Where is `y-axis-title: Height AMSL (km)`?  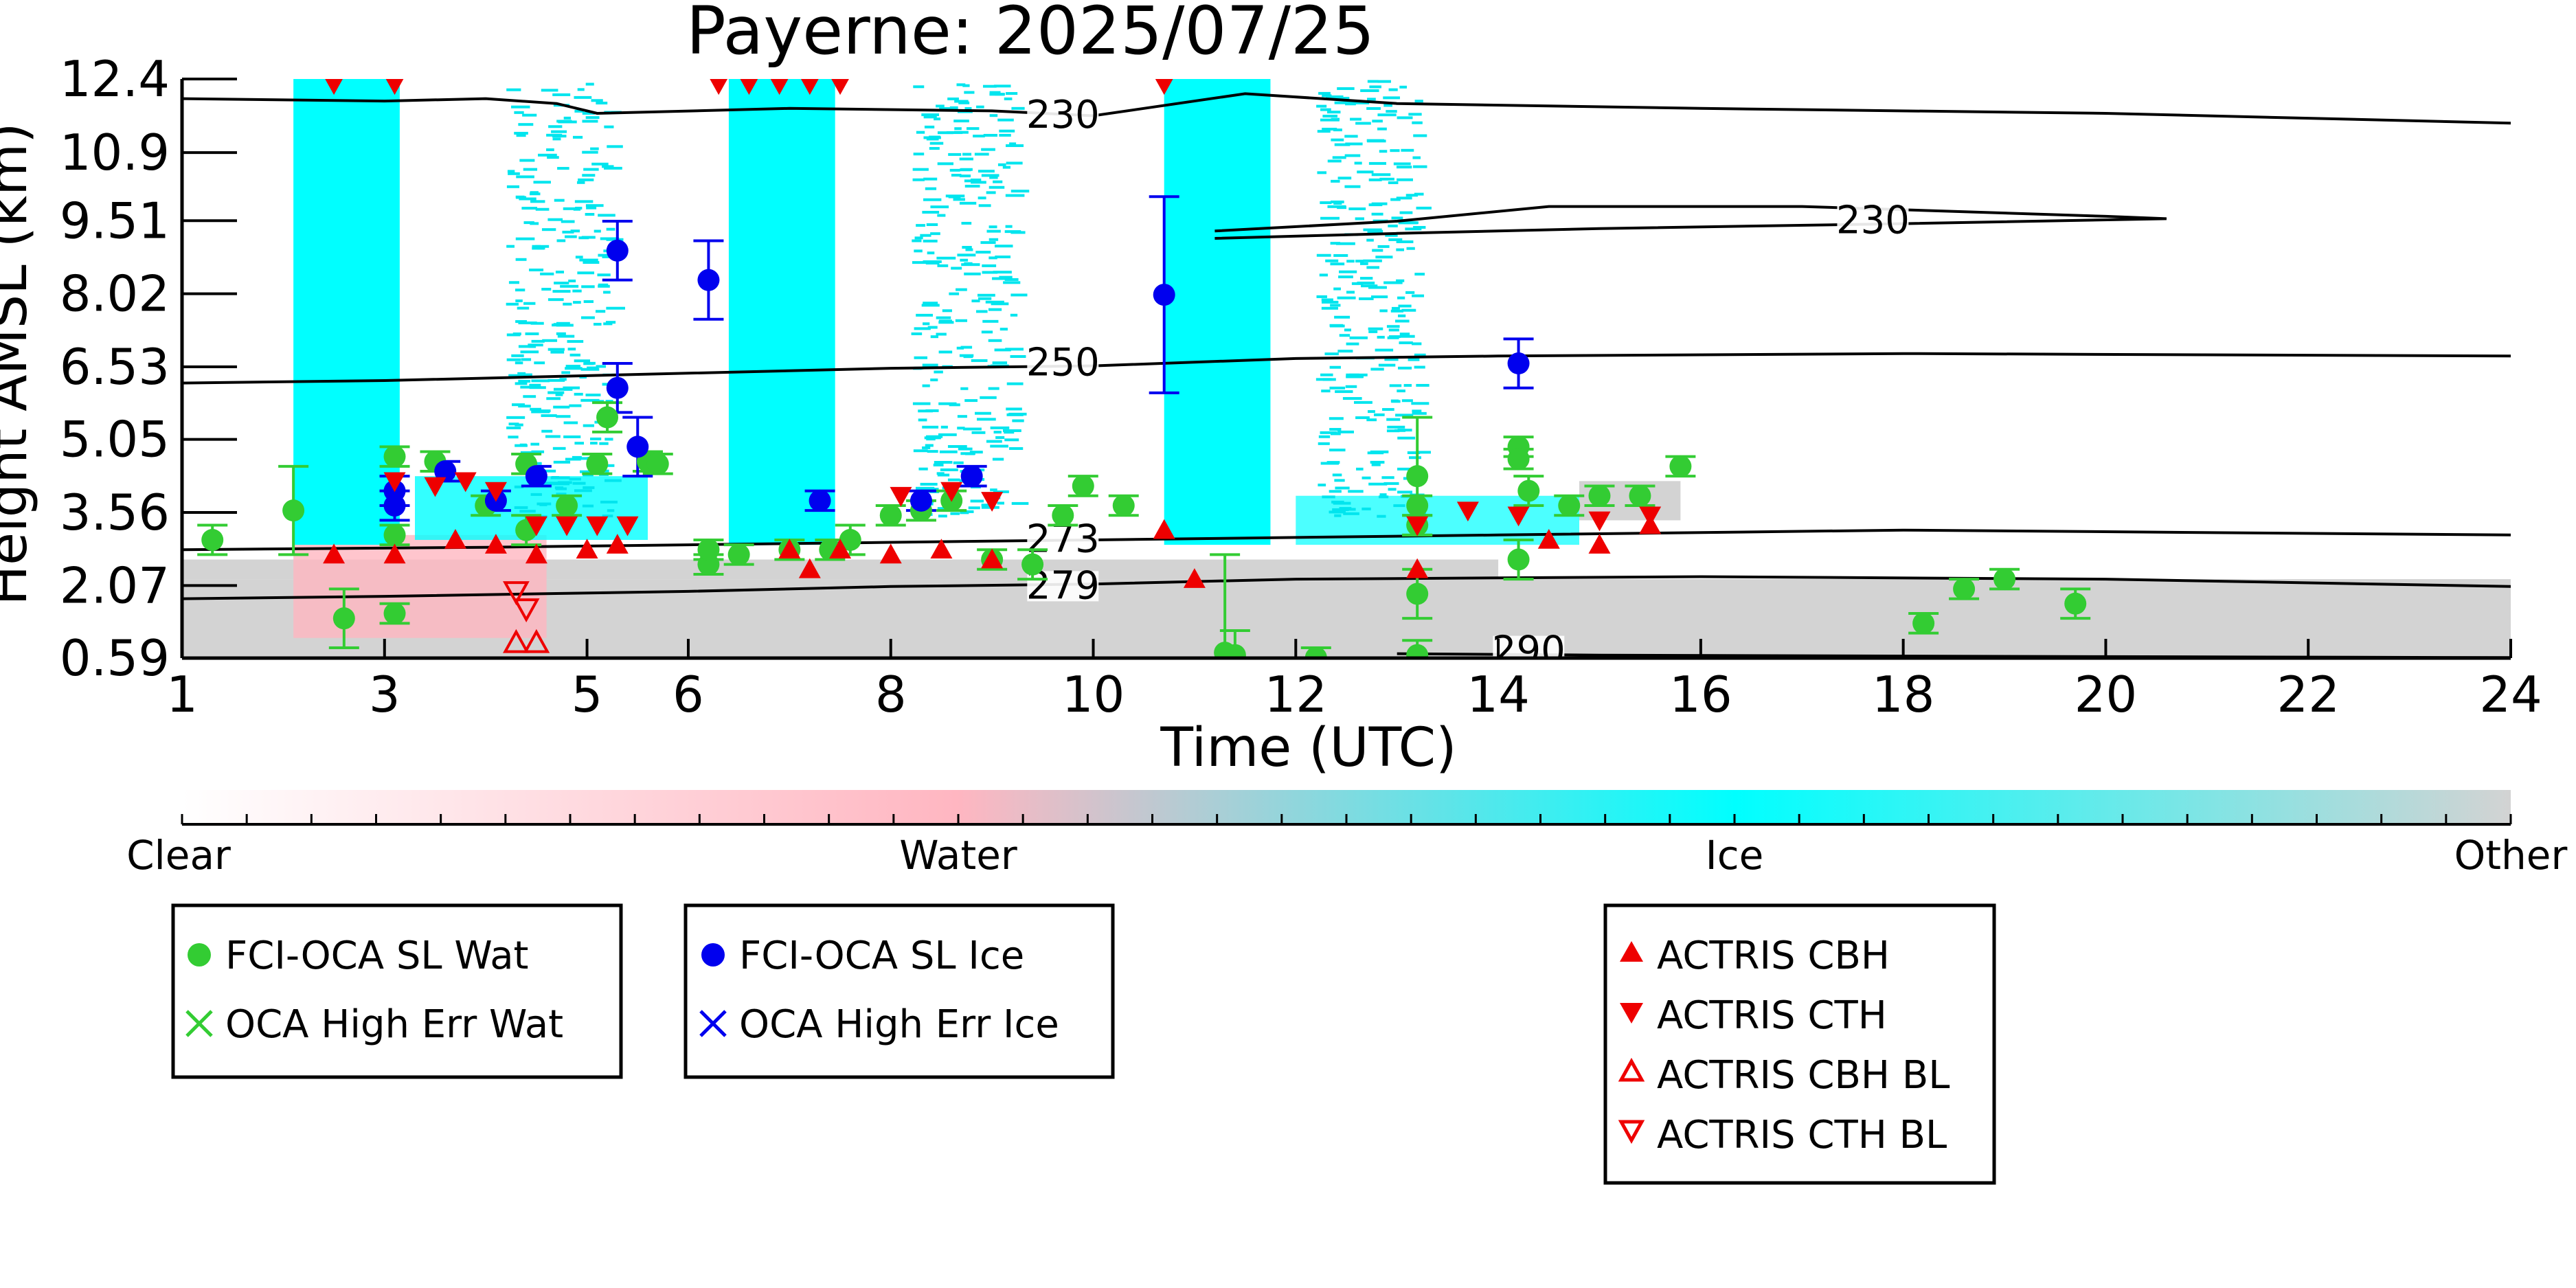
y-axis-title: Height AMSL (km) is located at coordinates (19, 363).